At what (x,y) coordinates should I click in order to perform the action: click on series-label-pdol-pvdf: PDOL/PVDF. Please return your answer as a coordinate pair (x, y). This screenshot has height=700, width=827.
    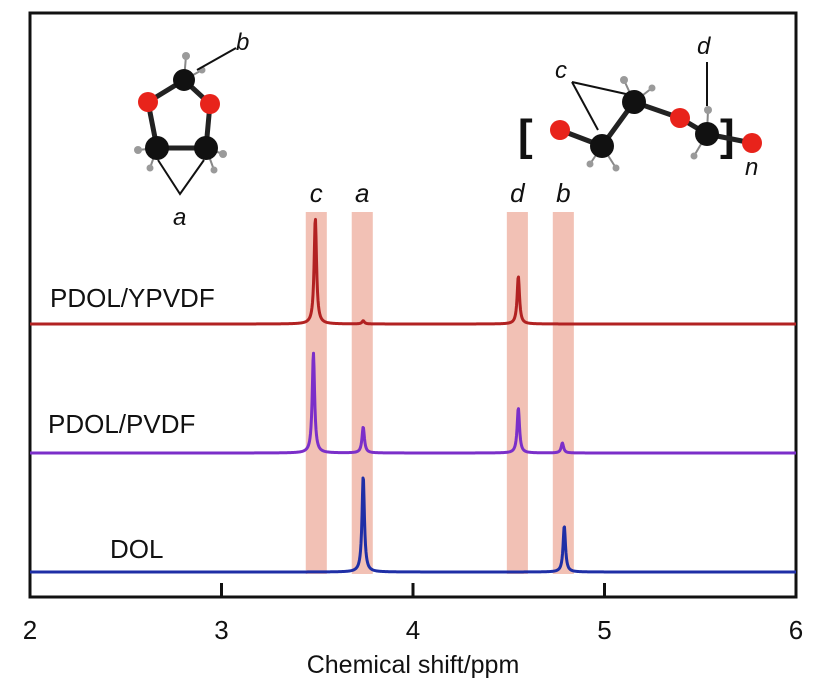
    Looking at the image, I should click on (121, 424).